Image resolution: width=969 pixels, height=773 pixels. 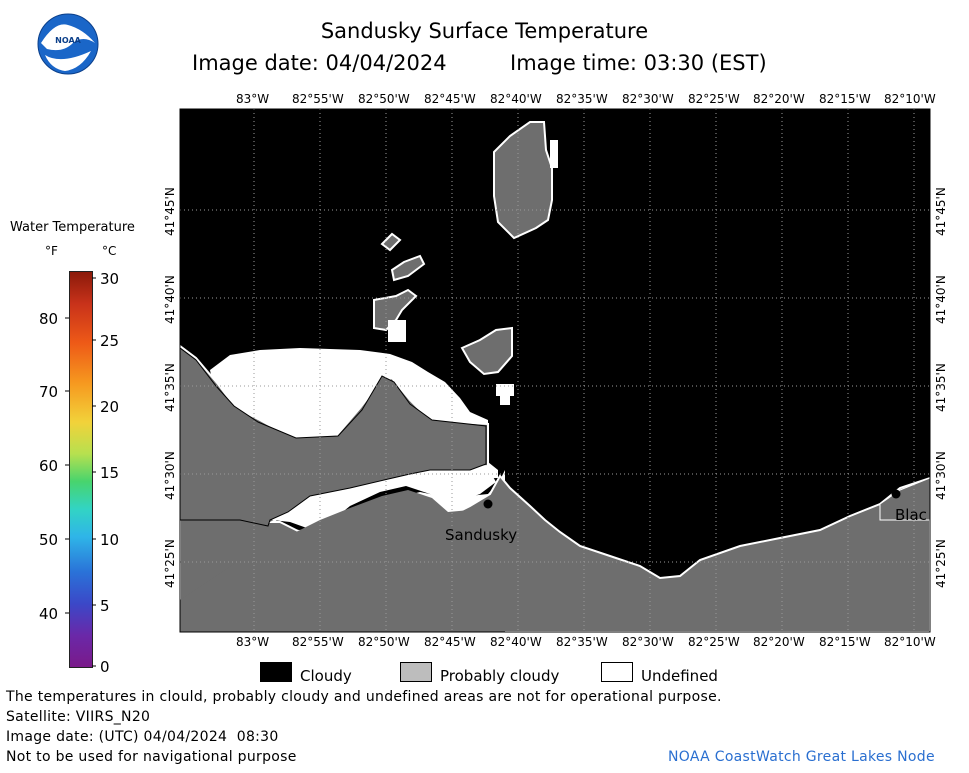 What do you see at coordinates (416, 672) in the screenshot?
I see `legend-swatch-probably-cloudy` at bounding box center [416, 672].